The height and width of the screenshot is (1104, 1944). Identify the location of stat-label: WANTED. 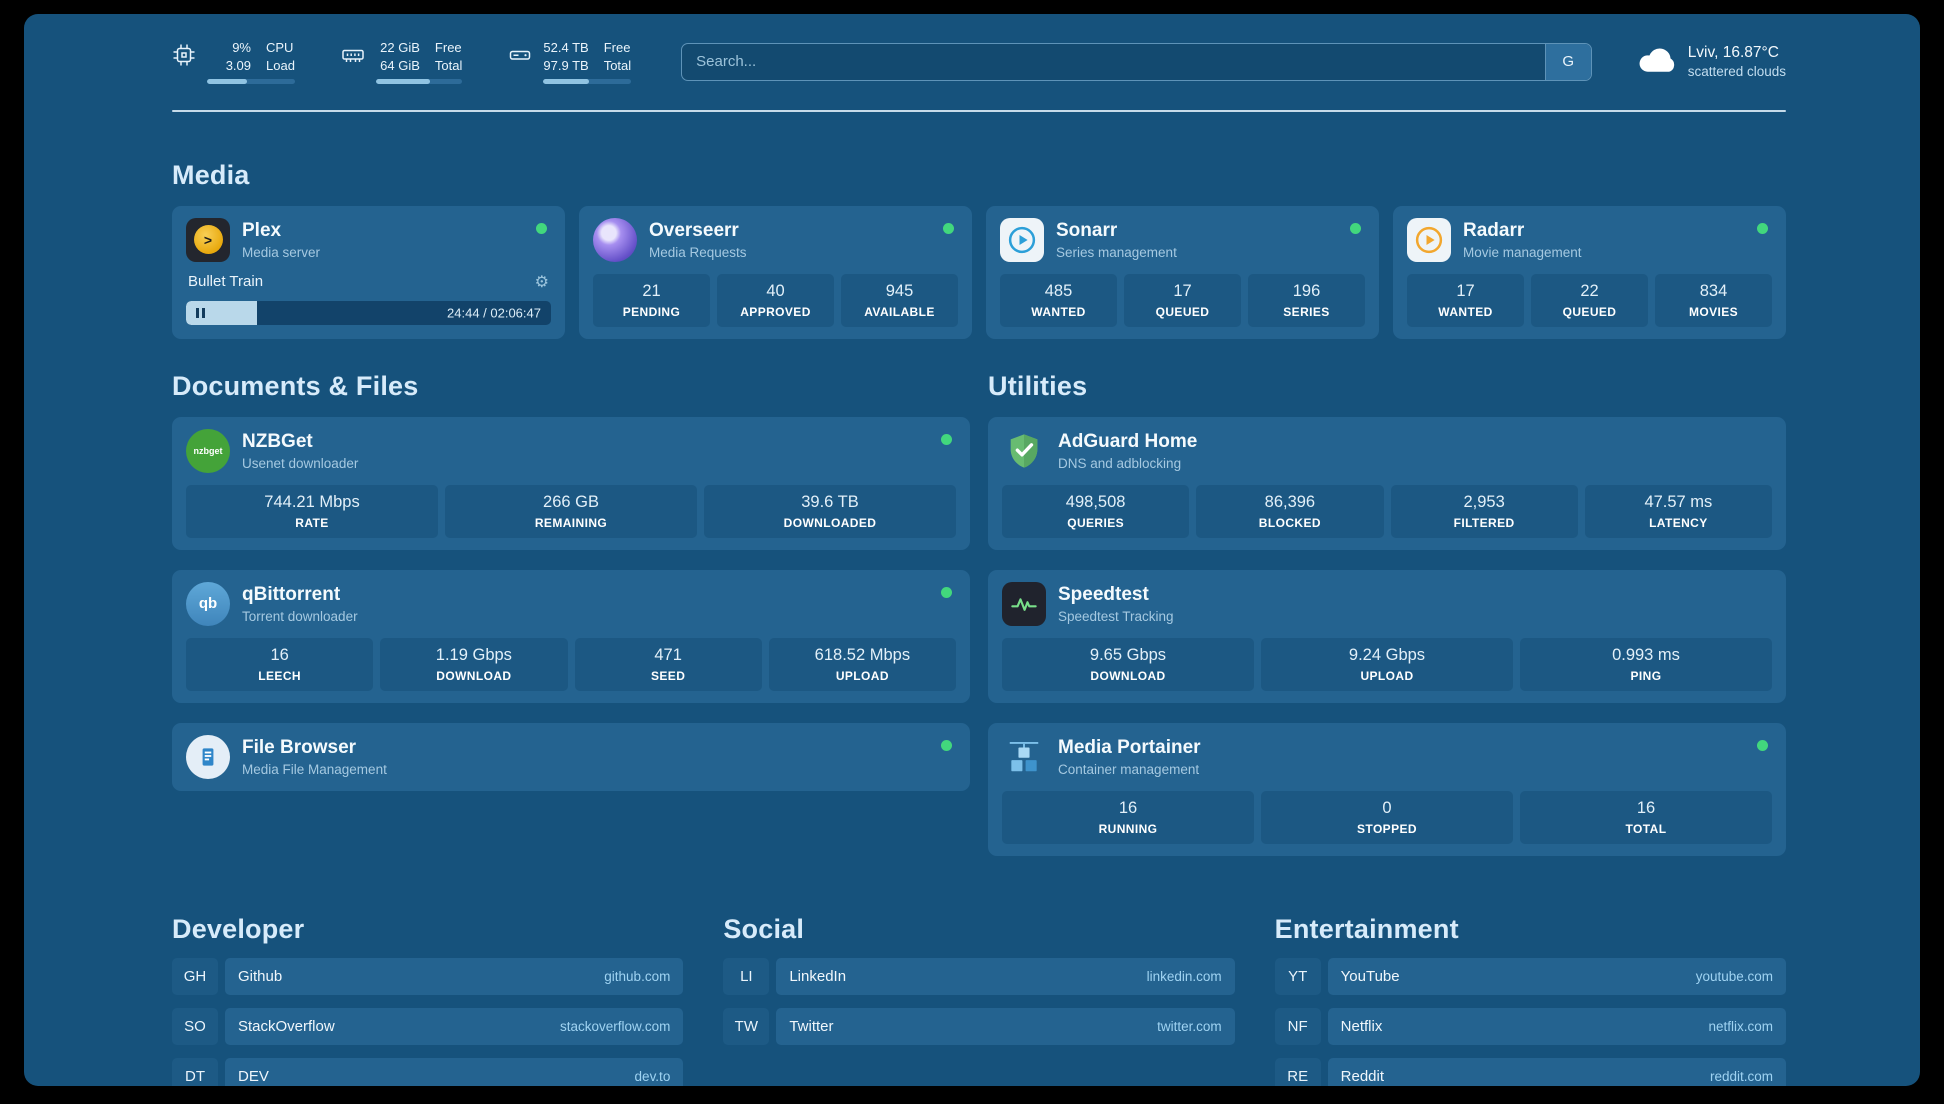
(1058, 311).